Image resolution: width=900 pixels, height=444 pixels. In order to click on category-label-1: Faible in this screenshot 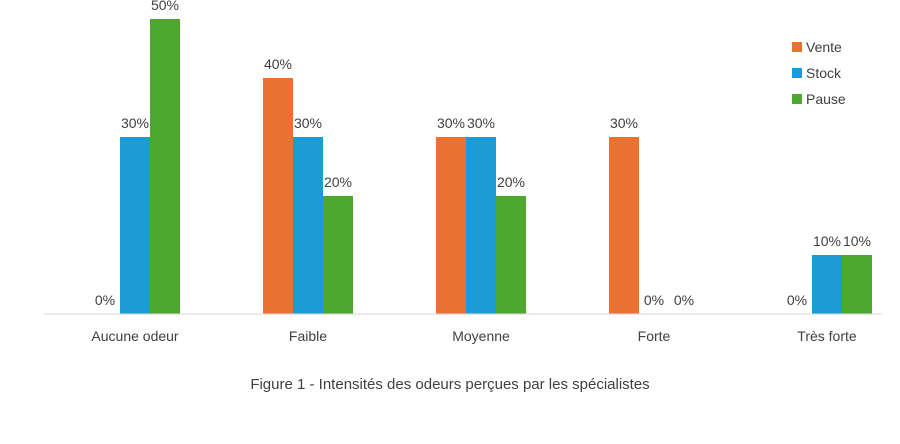, I will do `click(308, 336)`.